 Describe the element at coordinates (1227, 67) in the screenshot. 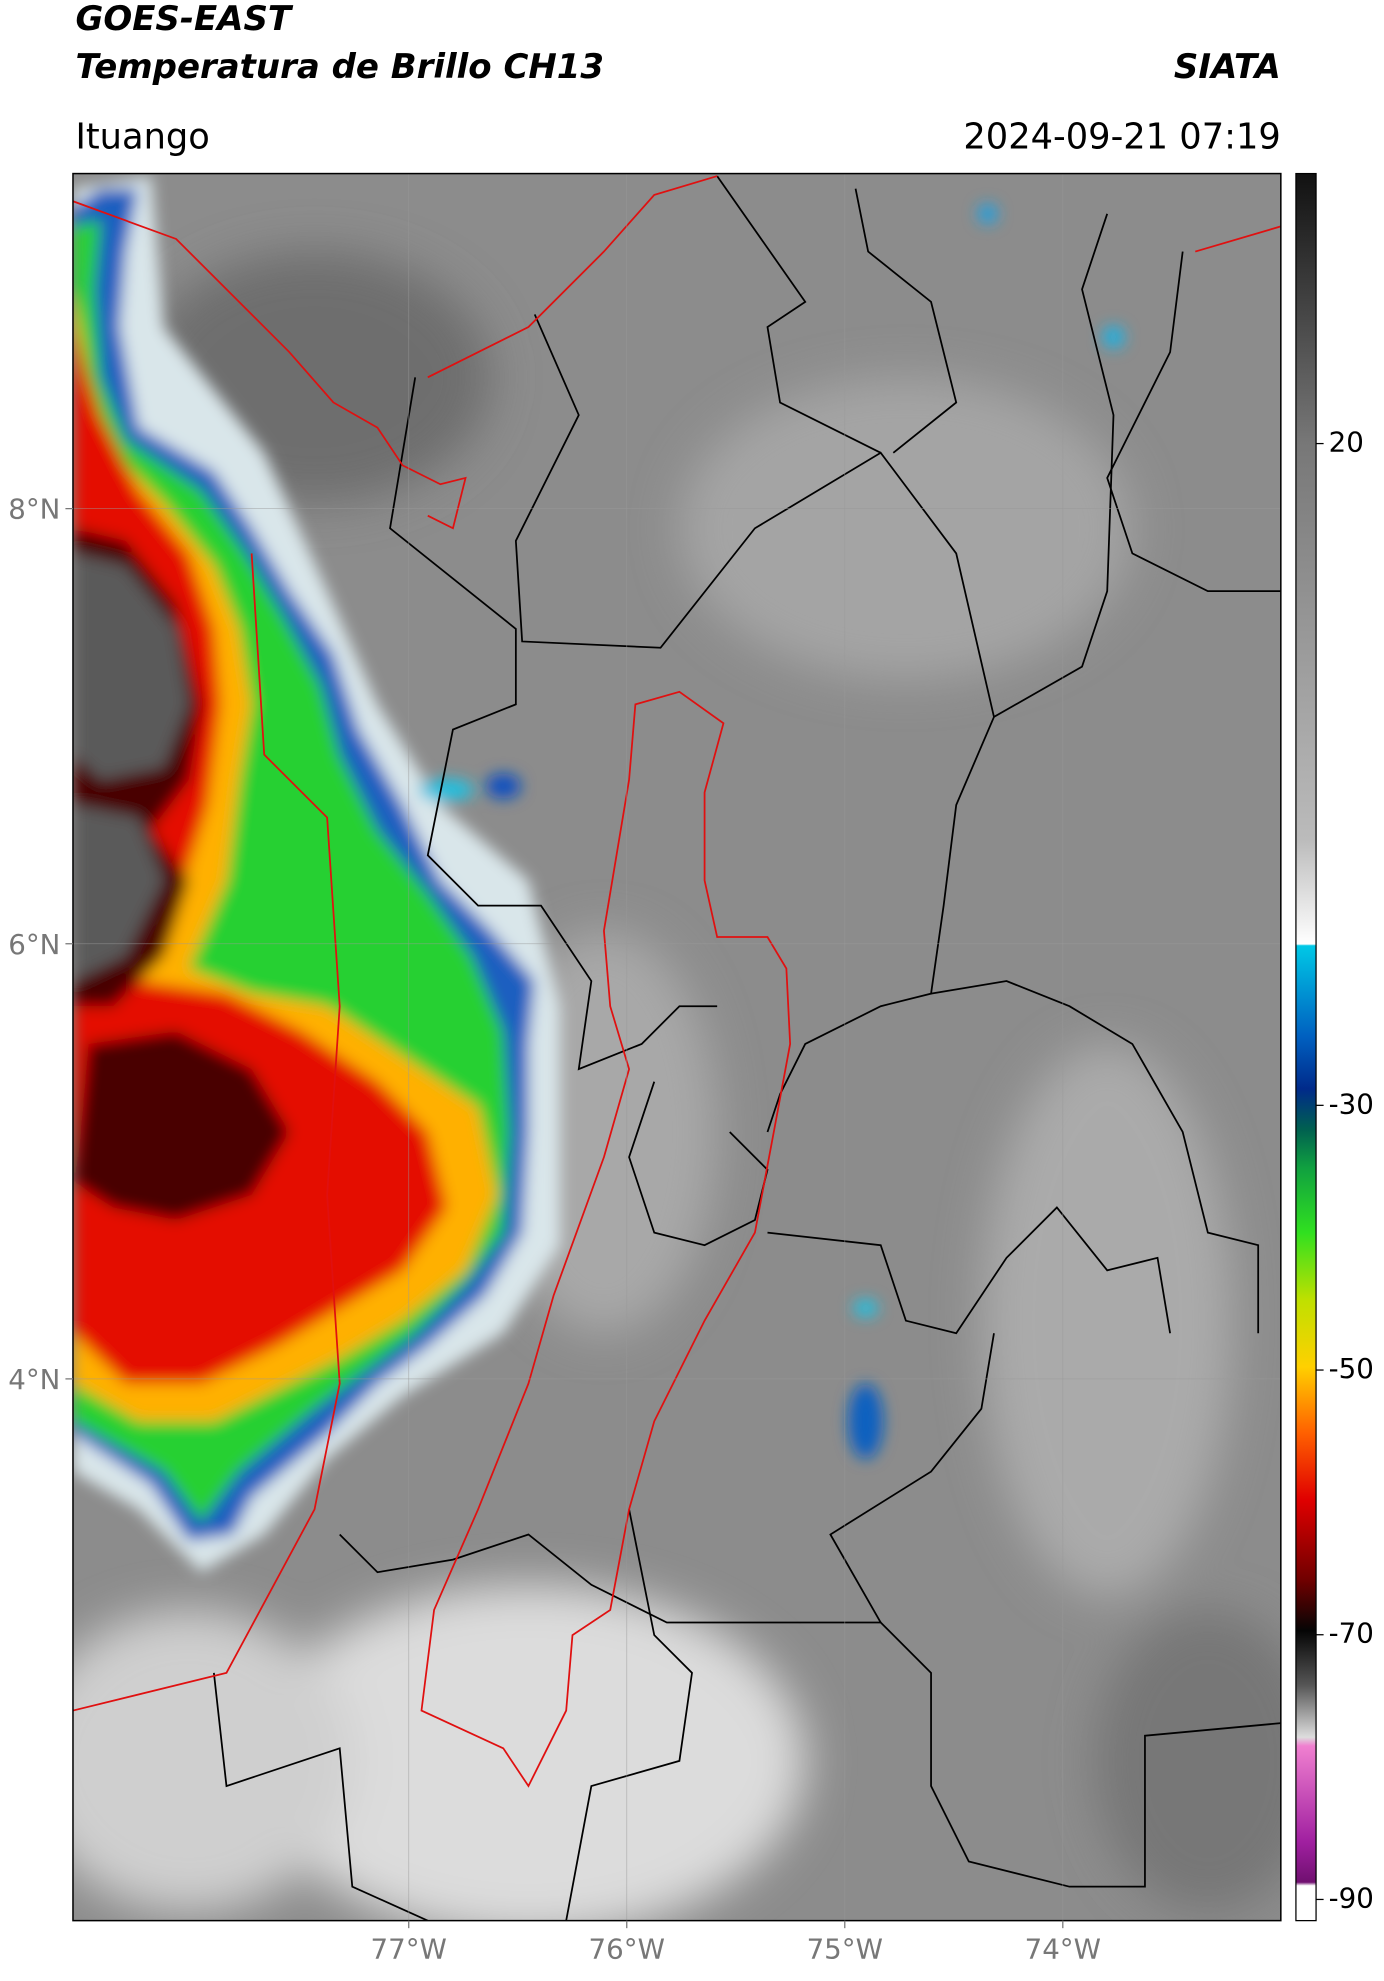

I see `source: SIATA` at that location.